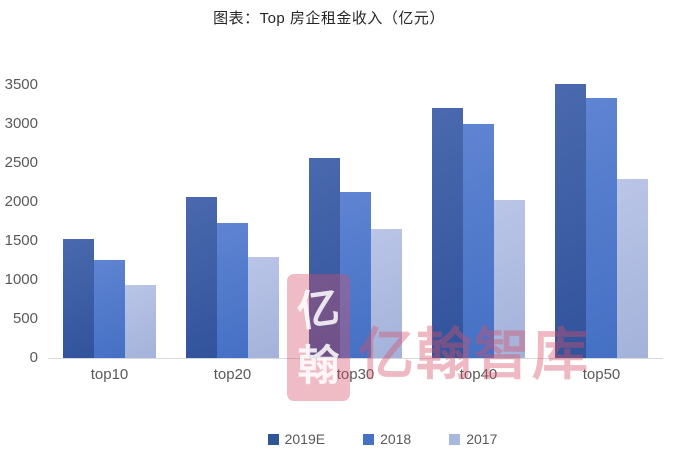 The height and width of the screenshot is (456, 688). Describe the element at coordinates (329, 18) in the screenshot. I see `chart-title: 图表：Top 房企租金收入（亿元）` at that location.